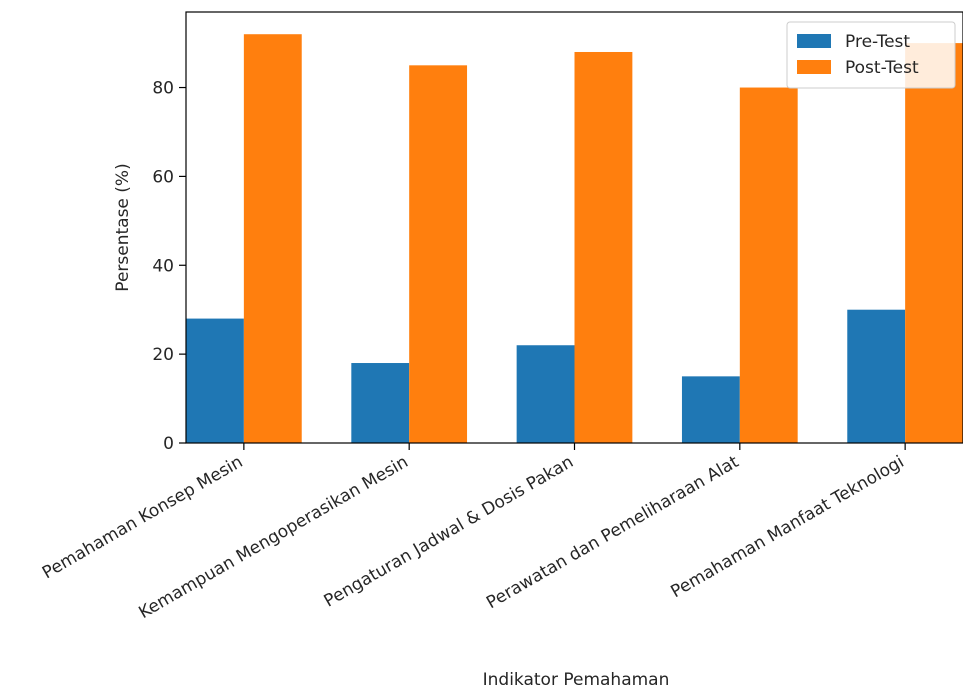 The image size is (963, 693). Describe the element at coordinates (576, 680) in the screenshot. I see `x-axis-title: Indikator Pemahaman` at that location.